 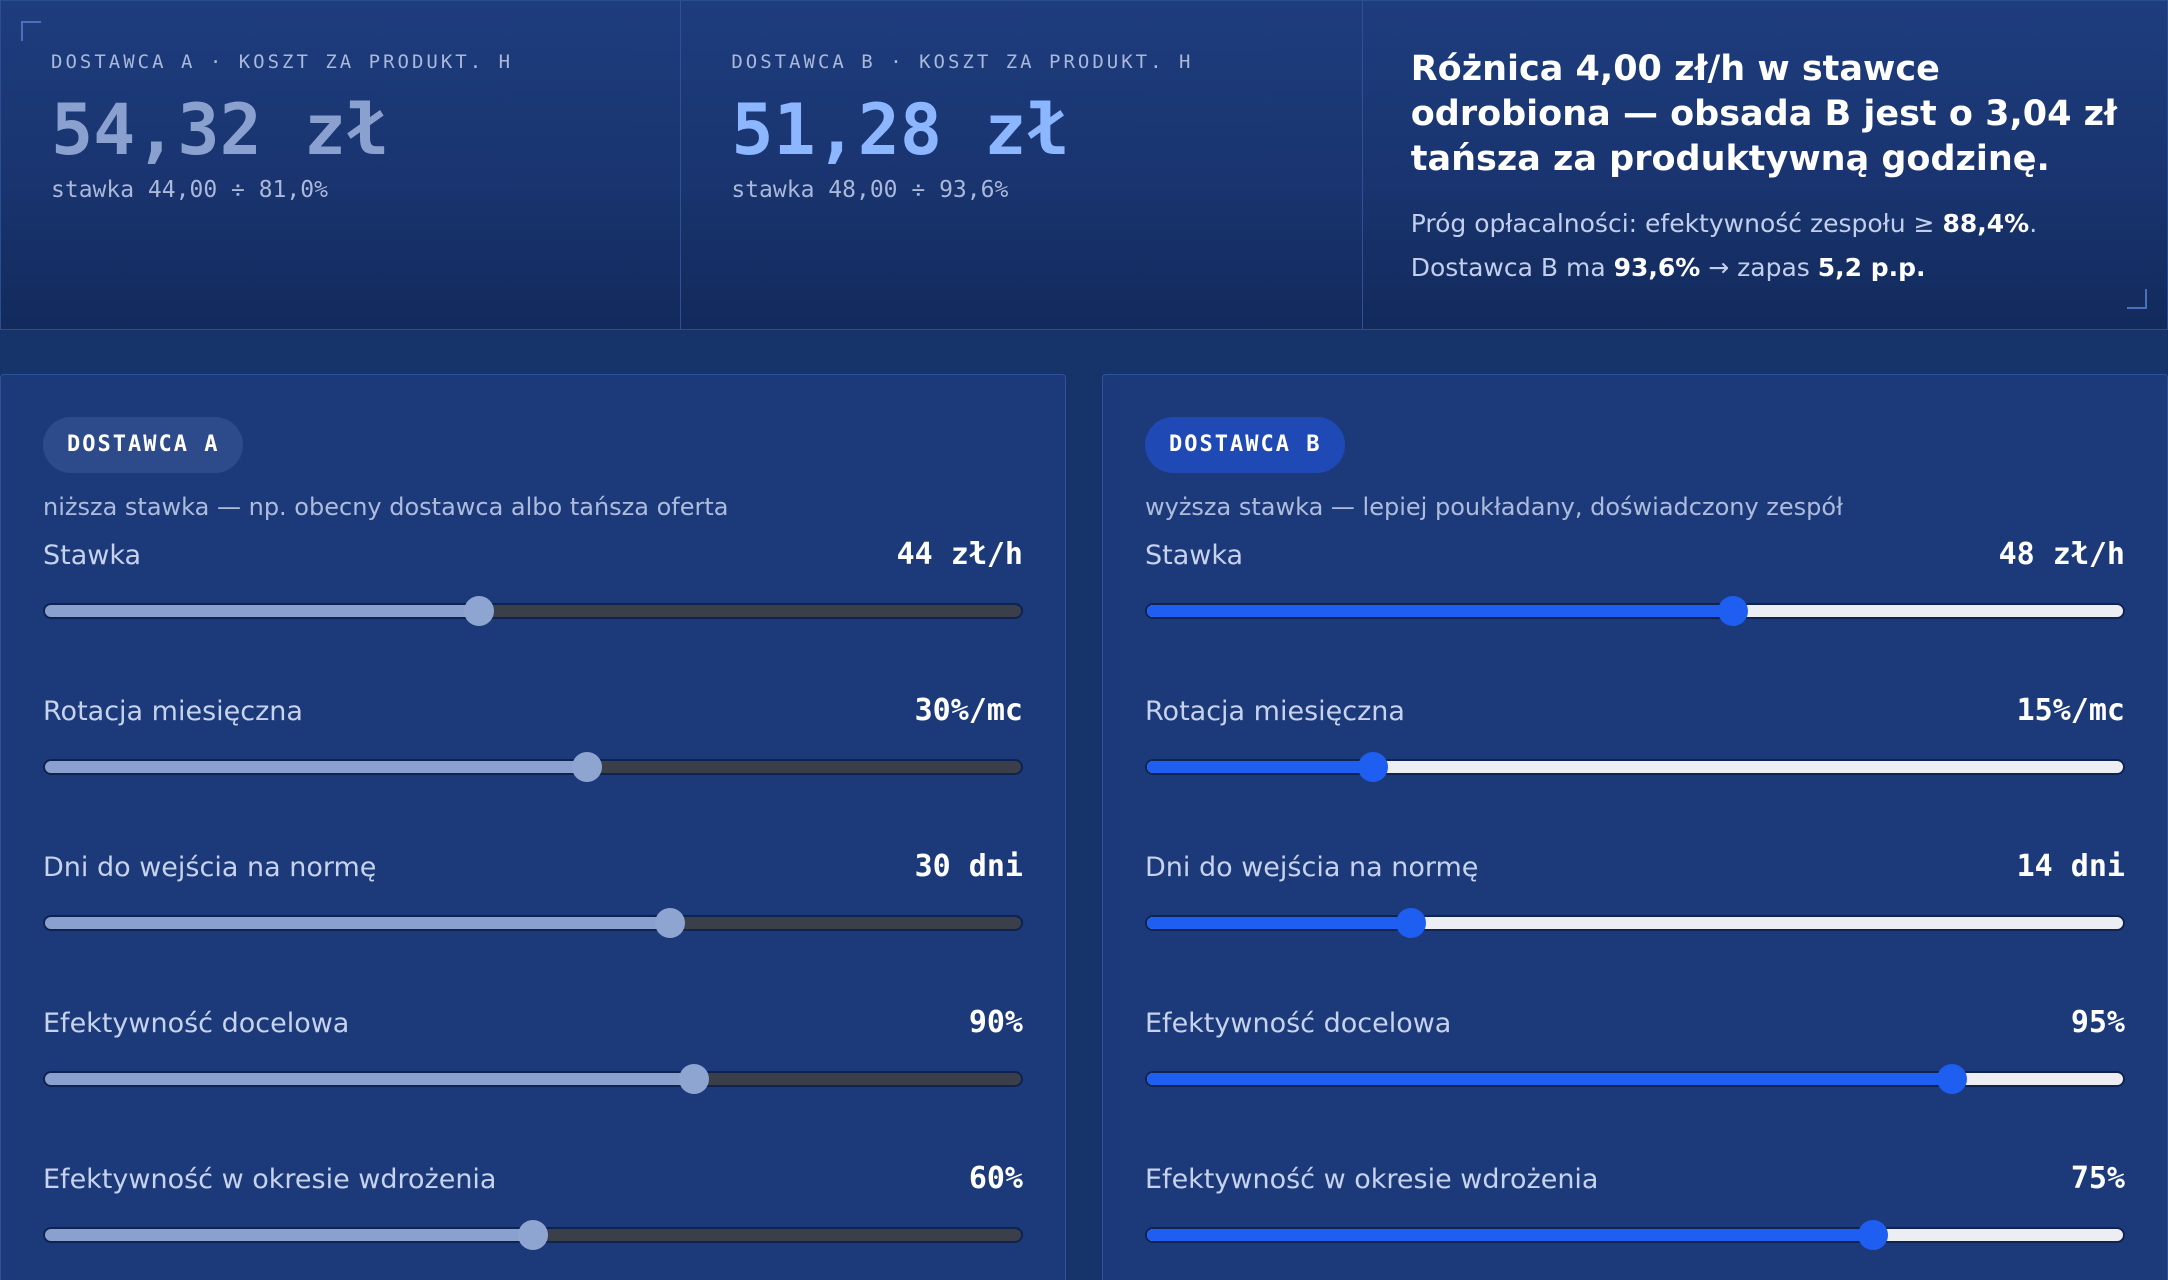 I want to click on summary-a-value: 54,32 zł, so click(x=220, y=130).